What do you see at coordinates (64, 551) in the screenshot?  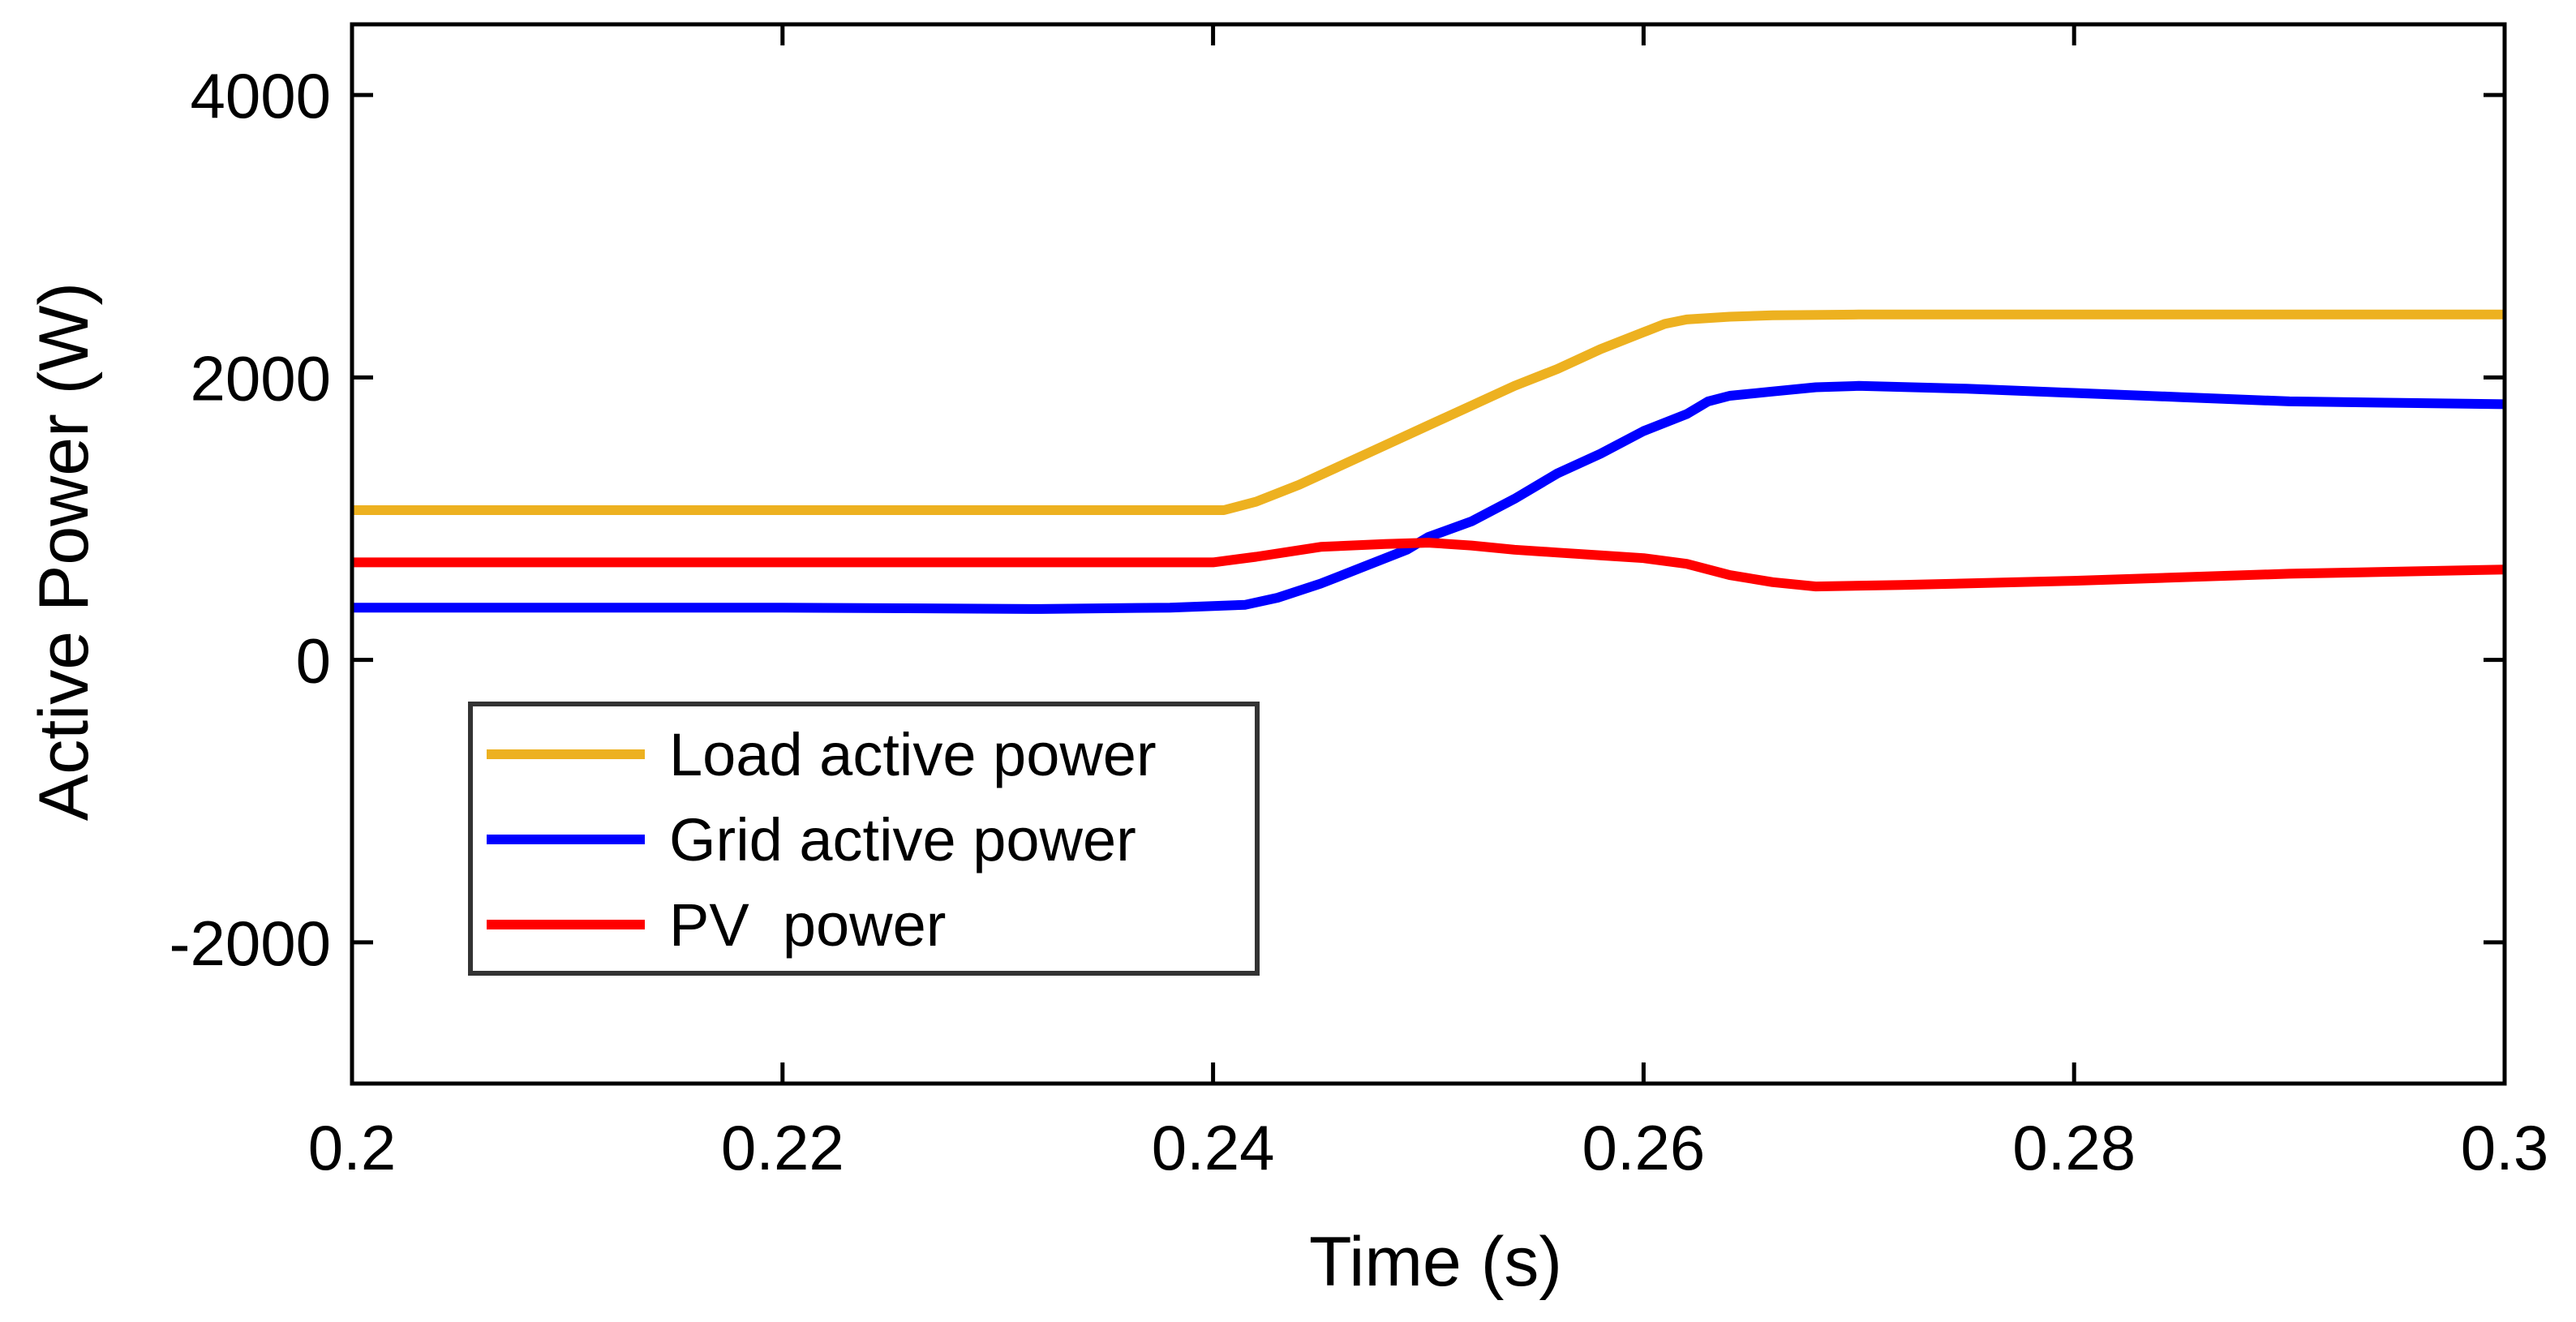 I see `y-axis-label: Active Power (W)` at bounding box center [64, 551].